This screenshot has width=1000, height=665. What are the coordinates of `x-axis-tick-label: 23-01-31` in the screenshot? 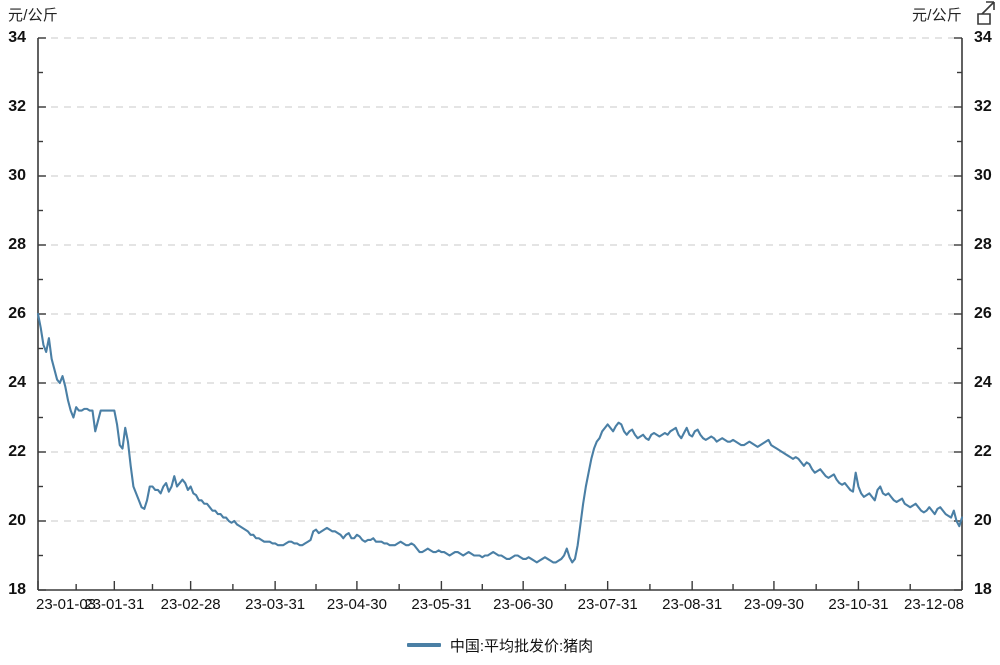 It's located at (114, 604).